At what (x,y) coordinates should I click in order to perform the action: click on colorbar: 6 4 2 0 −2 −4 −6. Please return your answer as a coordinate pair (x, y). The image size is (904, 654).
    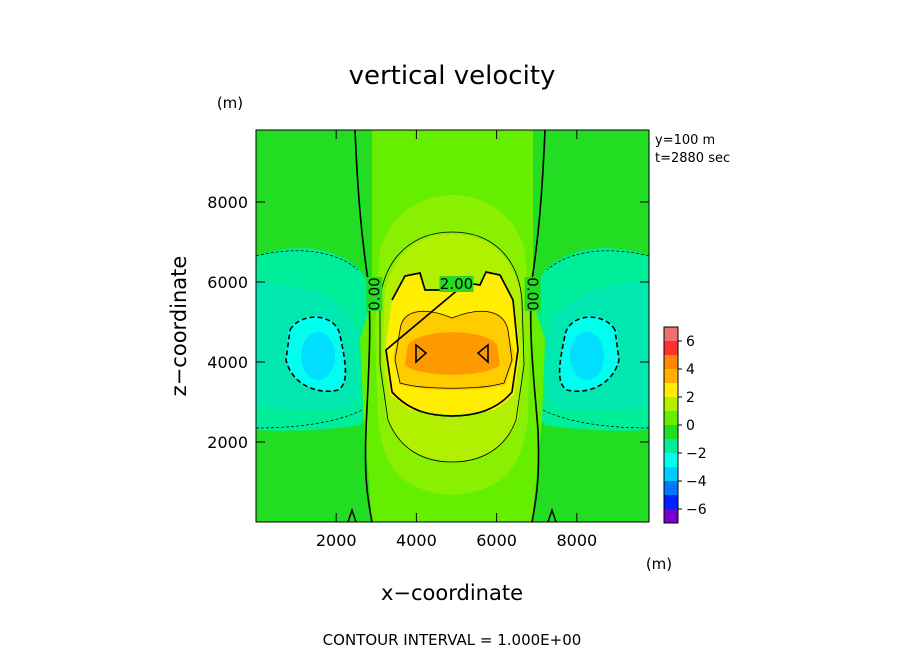
    Looking at the image, I should click on (685, 425).